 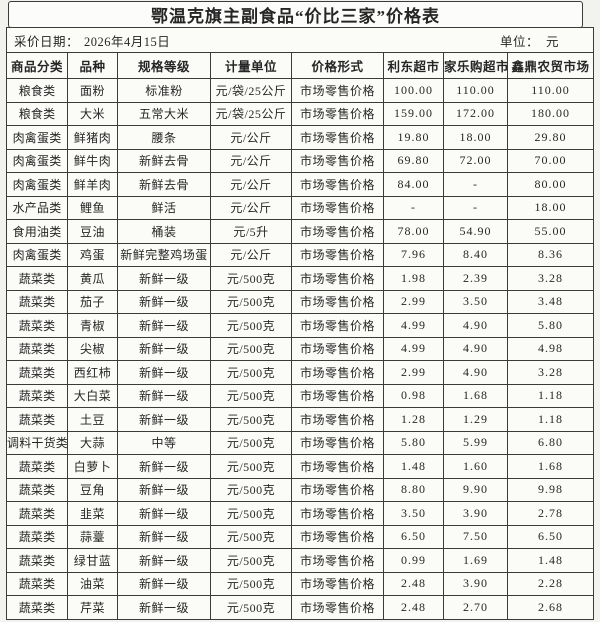 I want to click on table-cell: 中等, so click(x=164, y=442).